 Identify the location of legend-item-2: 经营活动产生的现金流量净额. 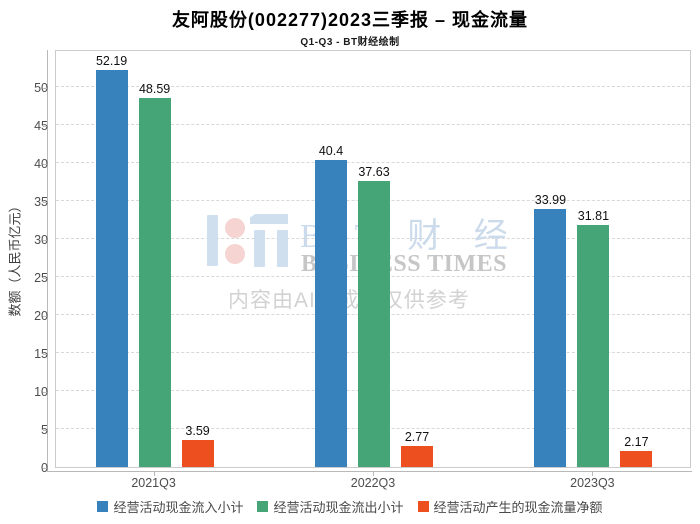
(510, 506).